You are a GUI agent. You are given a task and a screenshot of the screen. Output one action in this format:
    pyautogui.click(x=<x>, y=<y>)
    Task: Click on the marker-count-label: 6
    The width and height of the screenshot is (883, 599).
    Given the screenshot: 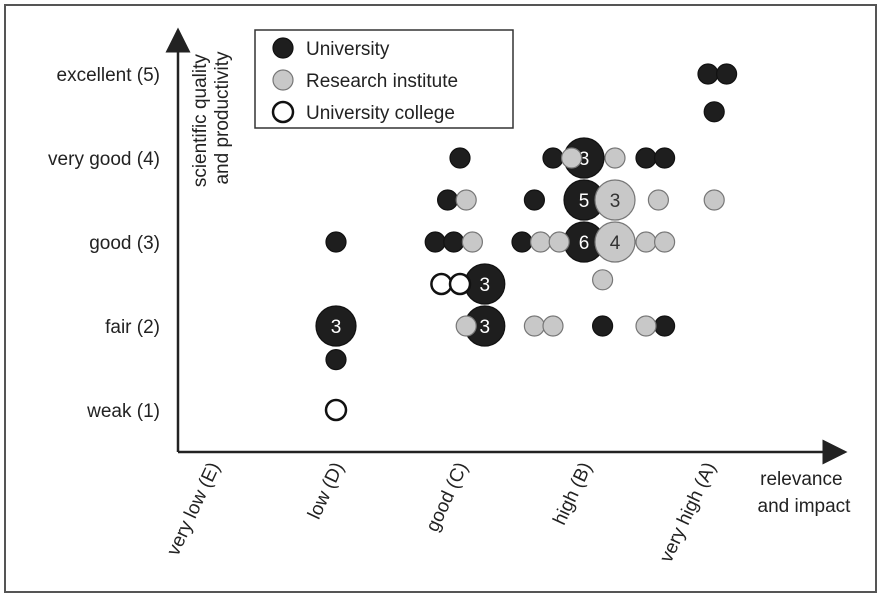 What is the action you would take?
    pyautogui.click(x=584, y=243)
    